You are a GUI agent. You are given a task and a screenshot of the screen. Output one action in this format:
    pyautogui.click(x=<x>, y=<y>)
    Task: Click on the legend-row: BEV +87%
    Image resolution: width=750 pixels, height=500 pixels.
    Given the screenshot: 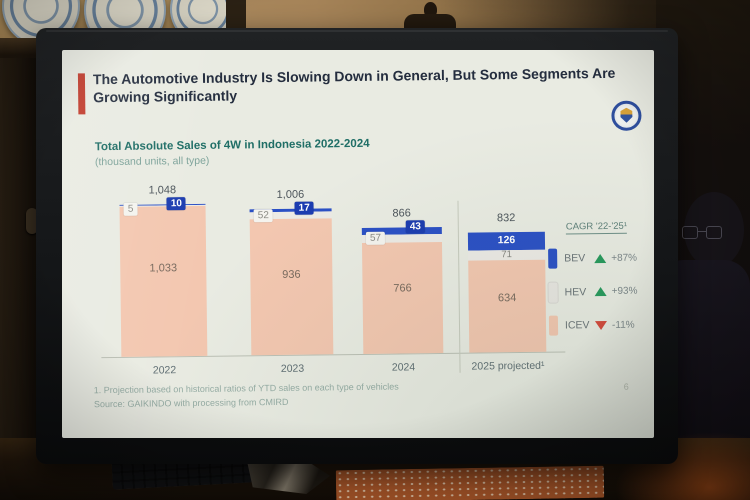 What is the action you would take?
    pyautogui.click(x=592, y=258)
    